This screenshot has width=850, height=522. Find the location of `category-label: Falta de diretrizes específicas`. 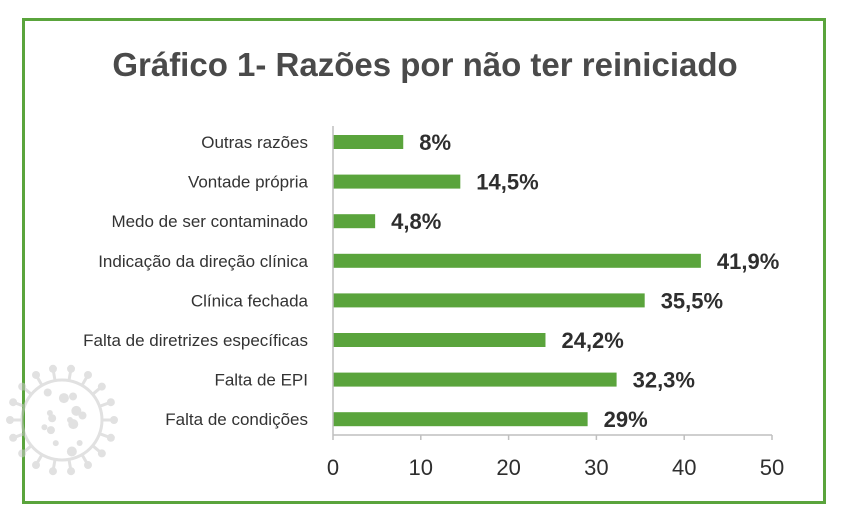

category-label: Falta de diretrizes específicas is located at coordinates (195, 340).